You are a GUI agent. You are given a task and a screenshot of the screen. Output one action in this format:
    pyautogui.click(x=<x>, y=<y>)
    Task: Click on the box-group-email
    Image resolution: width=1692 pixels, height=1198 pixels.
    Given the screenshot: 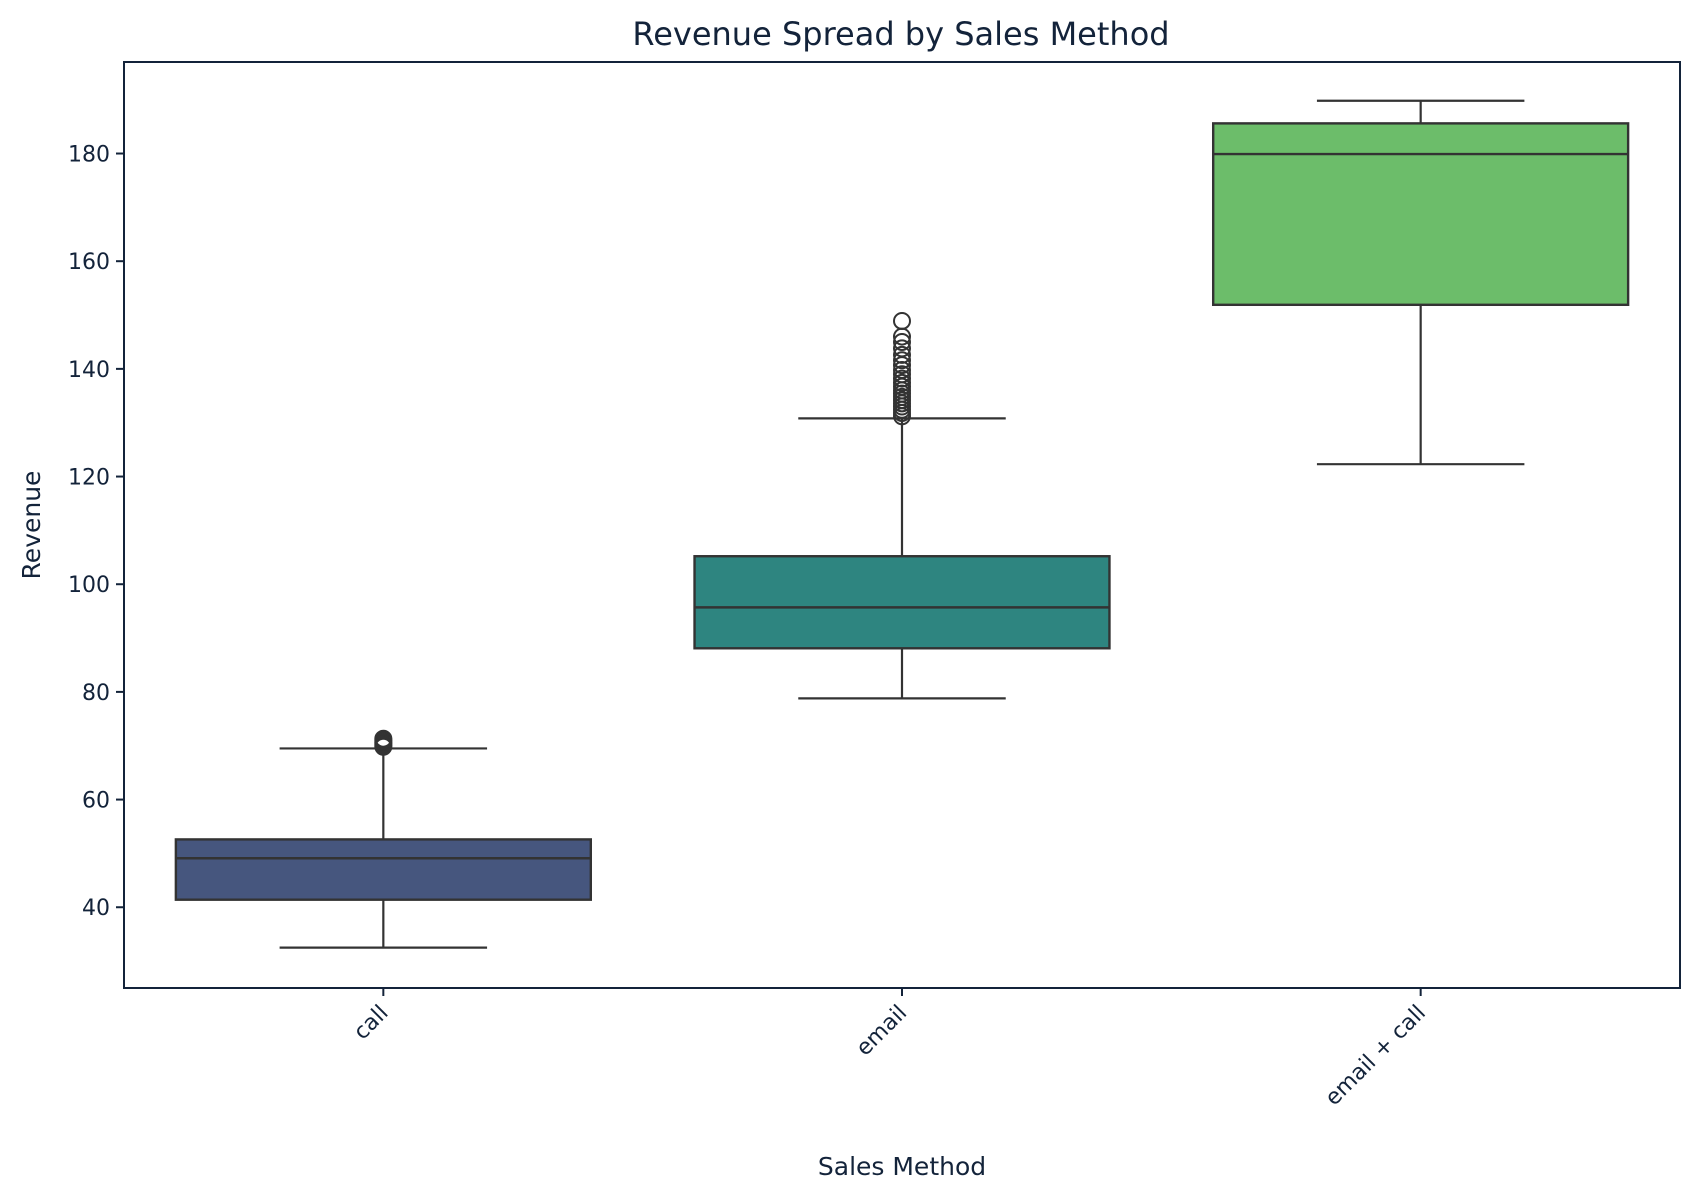 What is the action you would take?
    pyautogui.click(x=902, y=505)
    